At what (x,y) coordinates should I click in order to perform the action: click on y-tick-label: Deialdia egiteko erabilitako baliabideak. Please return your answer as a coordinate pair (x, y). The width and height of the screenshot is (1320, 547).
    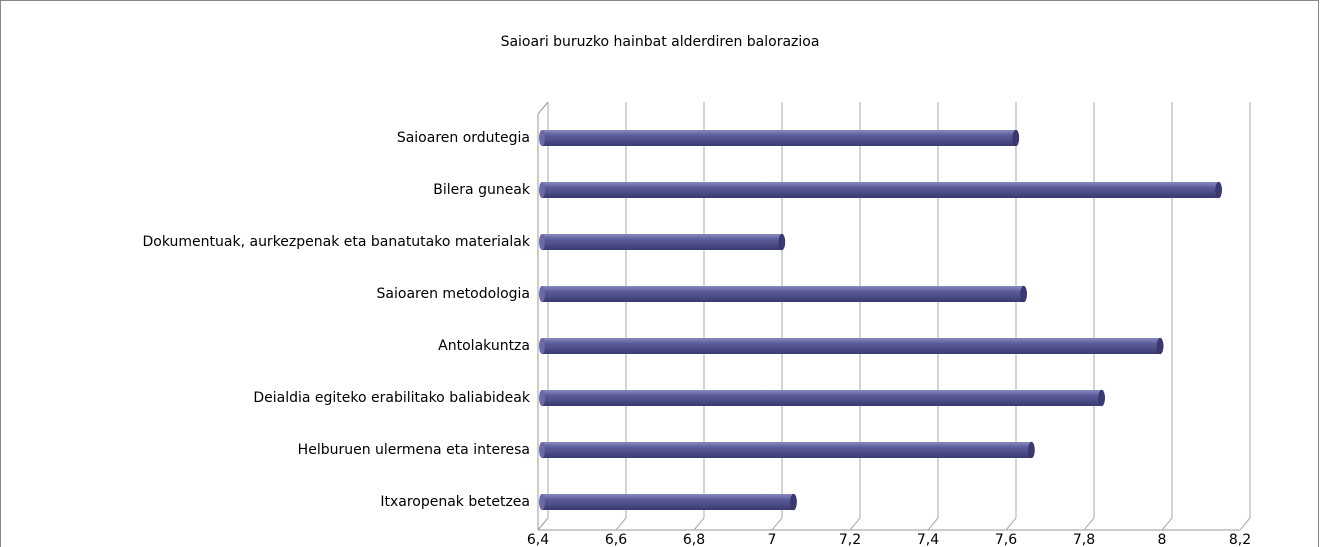
    Looking at the image, I should click on (392, 398).